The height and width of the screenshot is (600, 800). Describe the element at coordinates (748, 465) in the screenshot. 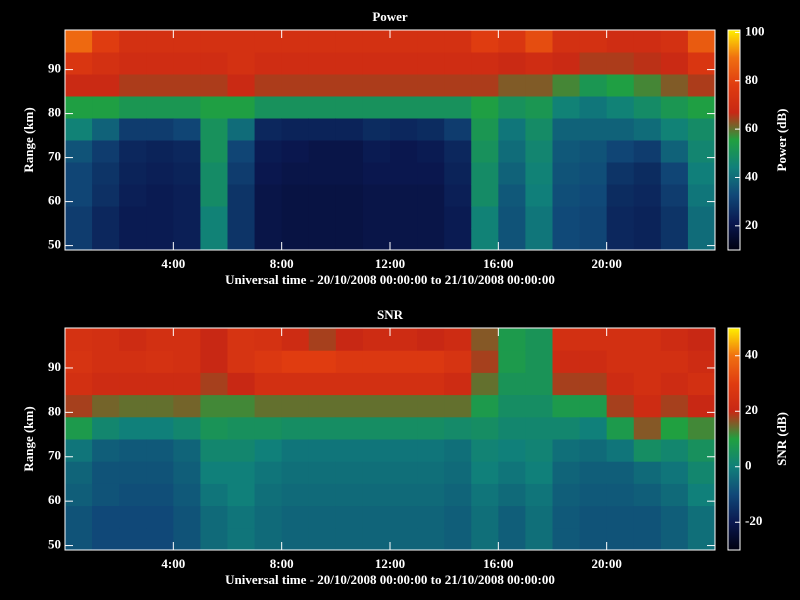

I see `colorbar-tick-label: 0` at that location.